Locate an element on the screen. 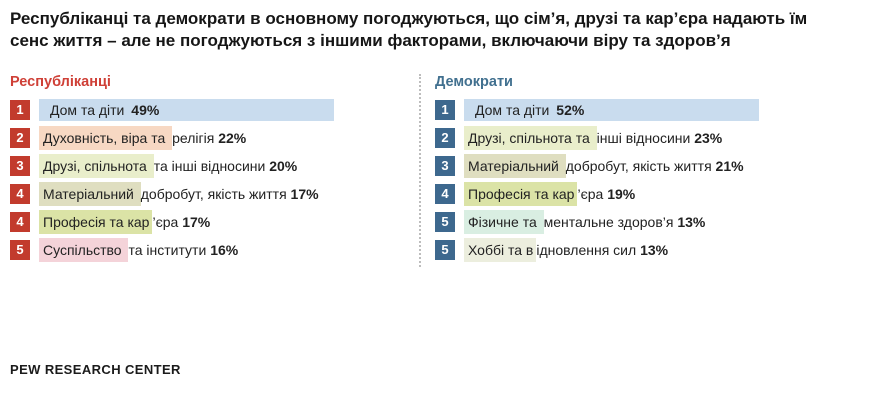 The image size is (870, 400). column-header-republicans: Республіканці is located at coordinates (60, 81).